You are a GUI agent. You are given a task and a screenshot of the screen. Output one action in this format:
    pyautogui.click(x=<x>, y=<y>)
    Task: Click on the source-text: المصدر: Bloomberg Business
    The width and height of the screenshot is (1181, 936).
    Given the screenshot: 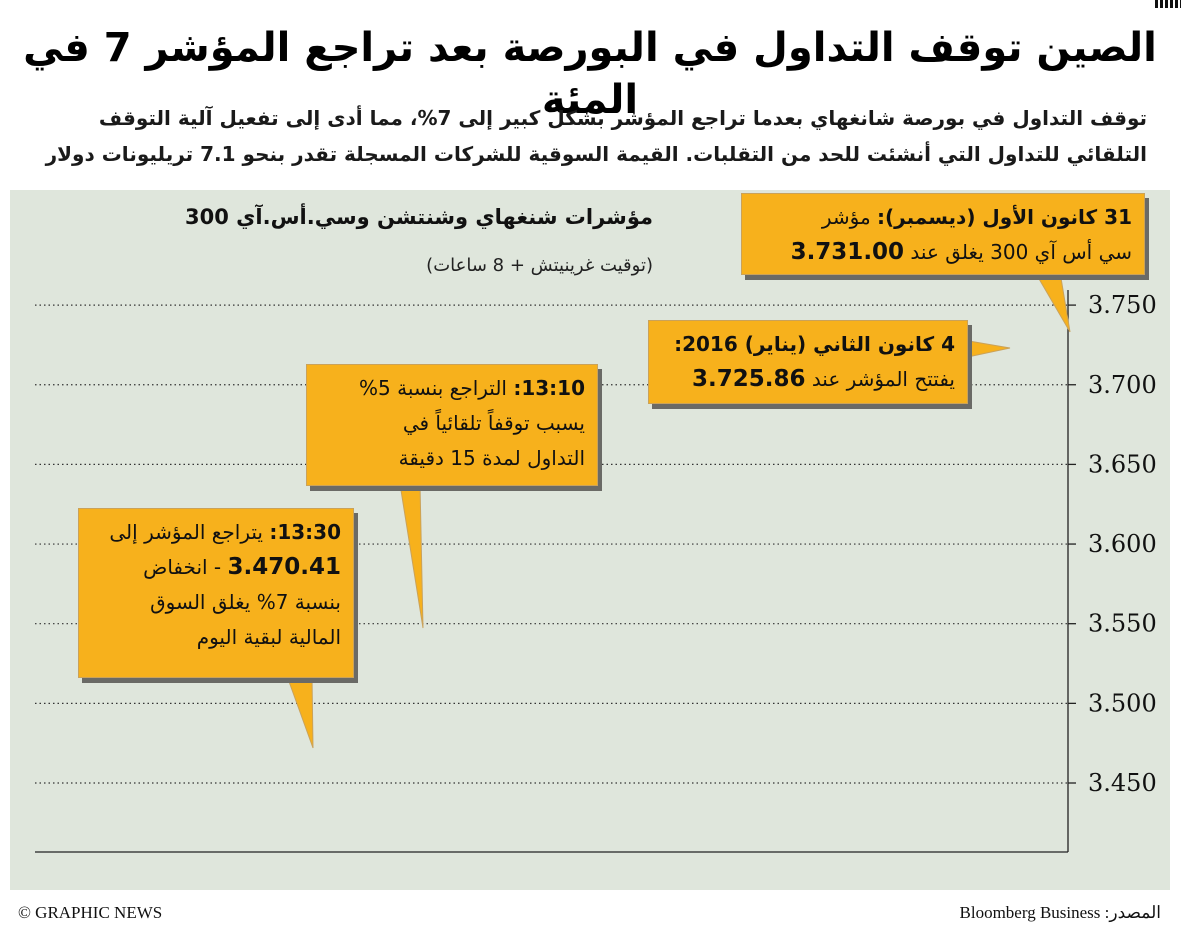 What is the action you would take?
    pyautogui.click(x=1060, y=912)
    